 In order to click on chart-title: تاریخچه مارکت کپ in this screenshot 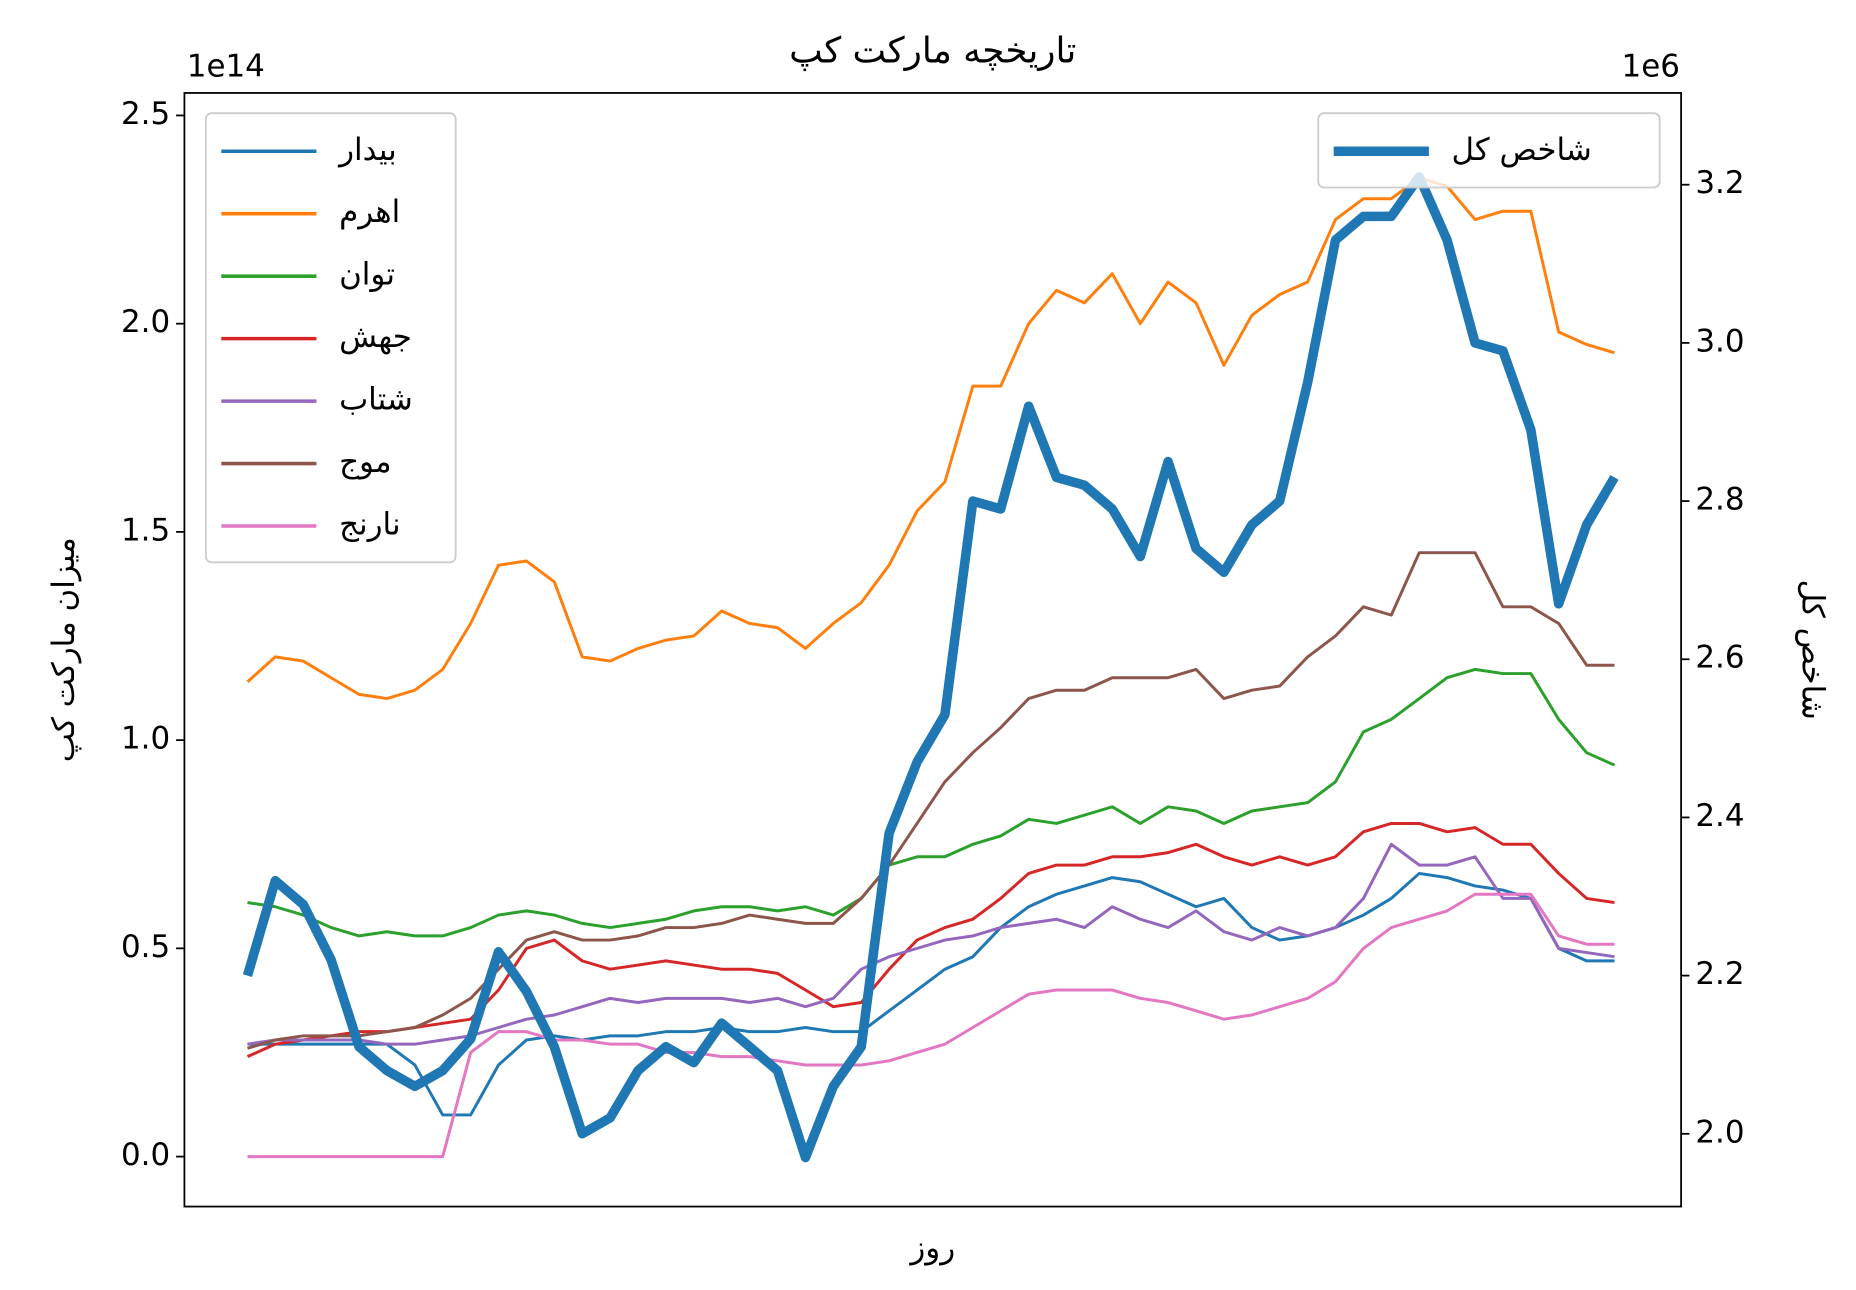, I will do `click(932, 51)`.